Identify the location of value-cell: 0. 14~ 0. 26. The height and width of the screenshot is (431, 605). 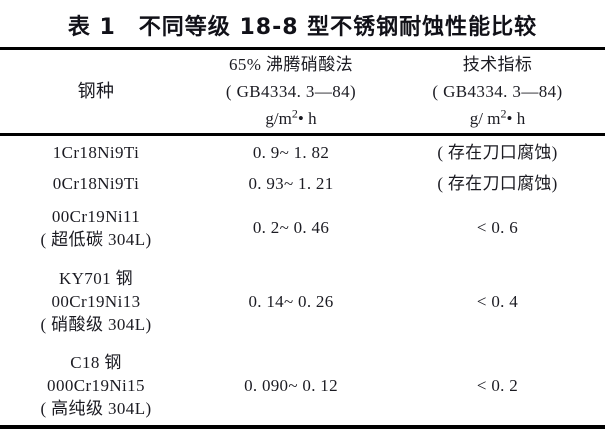
(291, 301).